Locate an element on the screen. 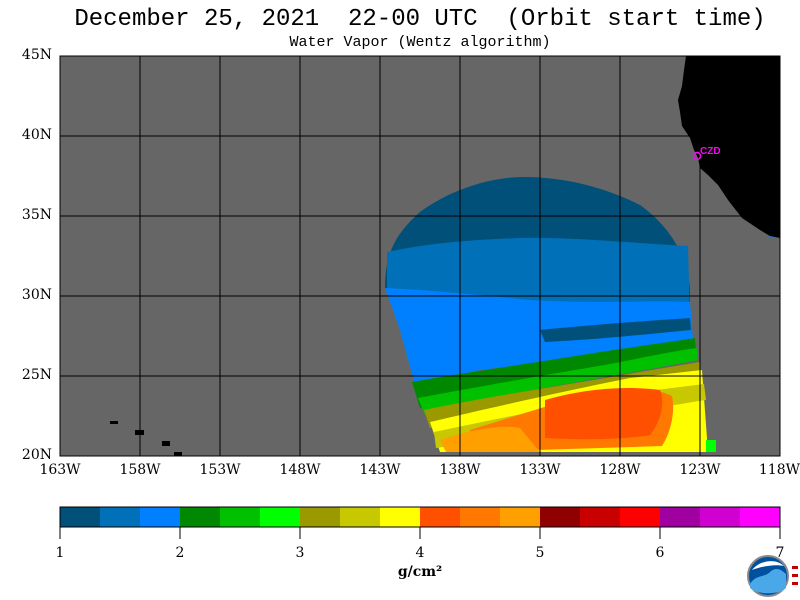 The height and width of the screenshot is (600, 800). colorbar-tick-label: 4 is located at coordinates (420, 553).